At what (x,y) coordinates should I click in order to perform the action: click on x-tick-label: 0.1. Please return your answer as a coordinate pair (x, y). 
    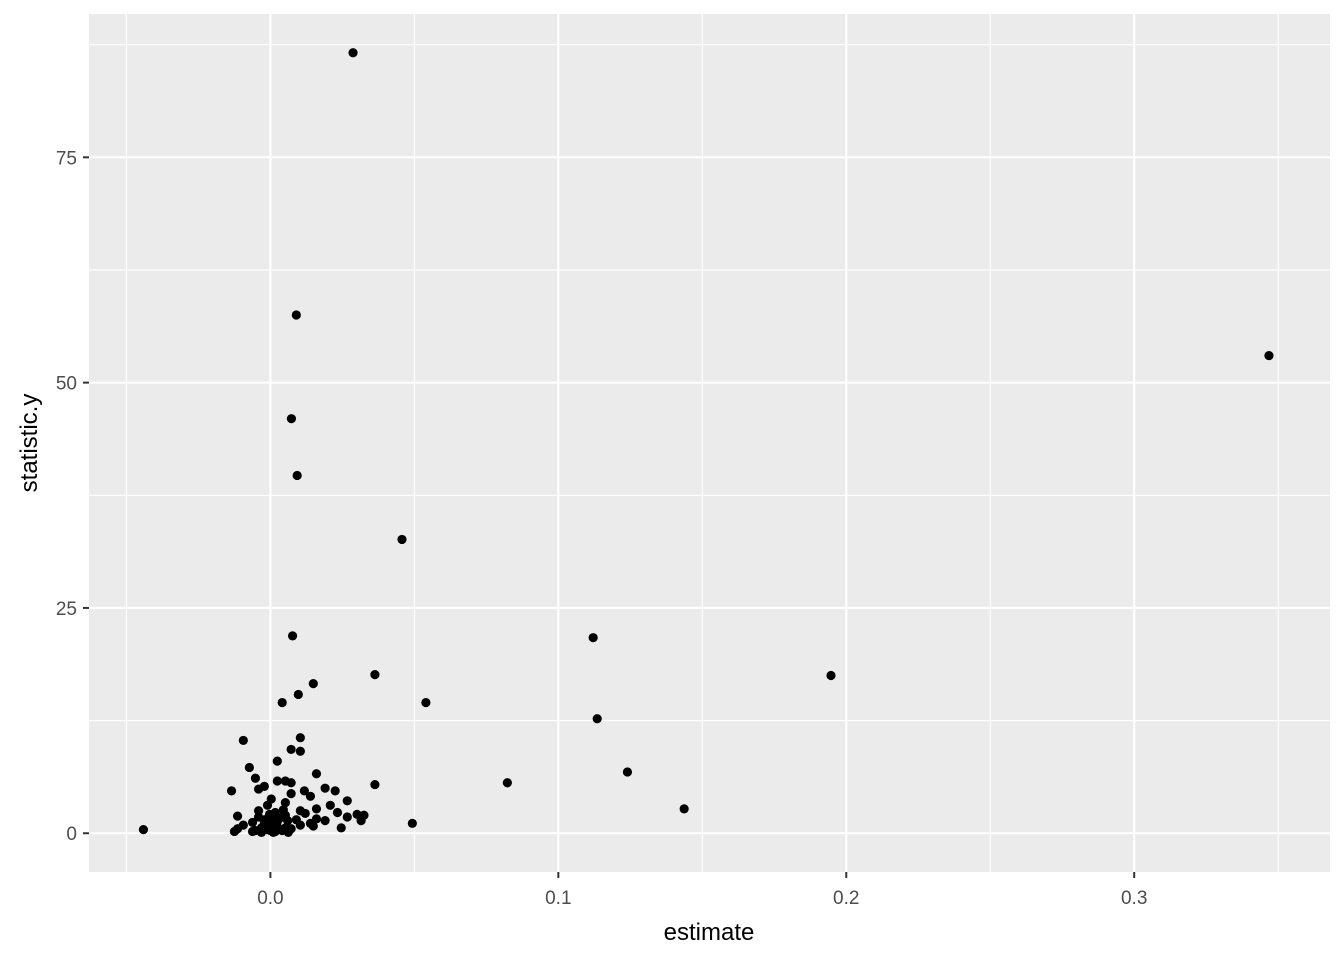
    Looking at the image, I should click on (558, 898).